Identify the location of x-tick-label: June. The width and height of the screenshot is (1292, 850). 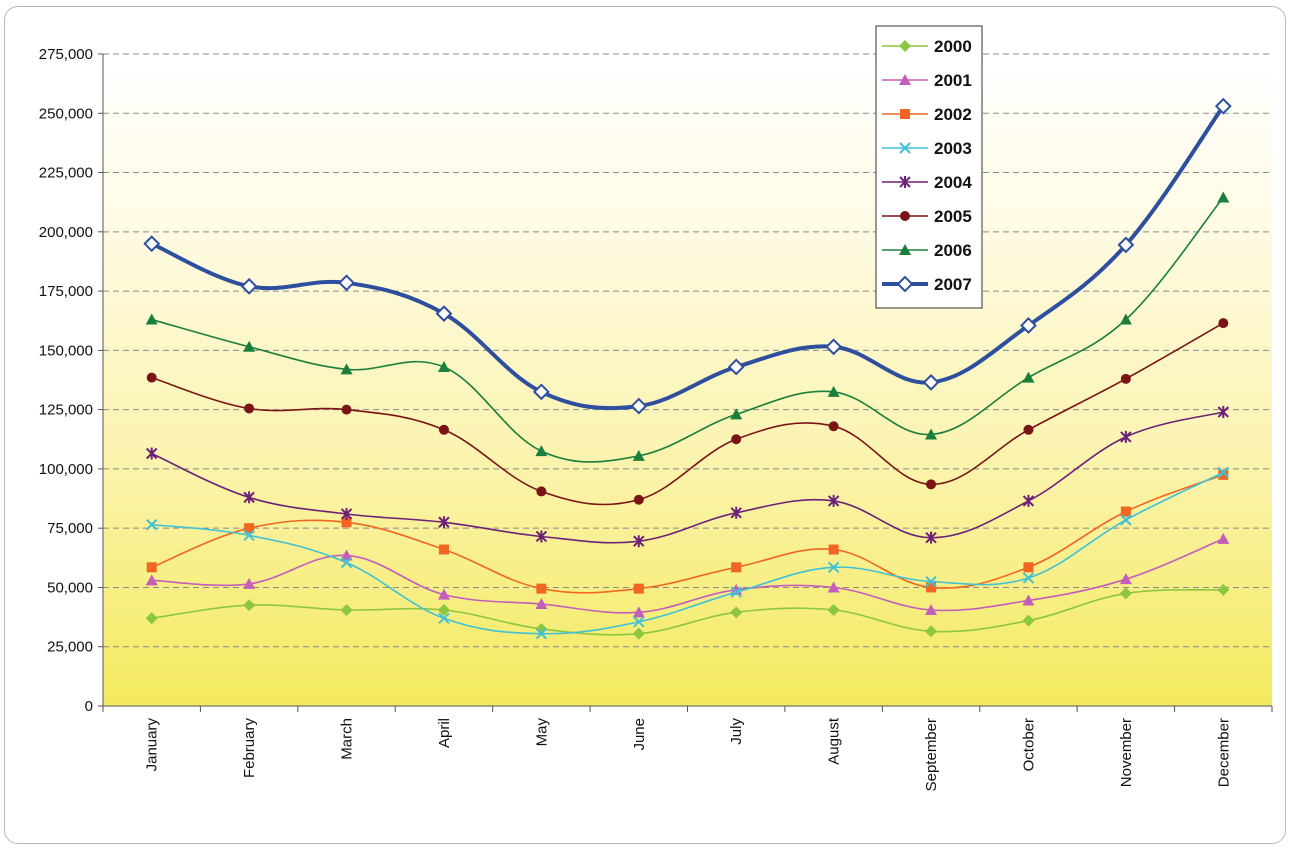
(639, 734).